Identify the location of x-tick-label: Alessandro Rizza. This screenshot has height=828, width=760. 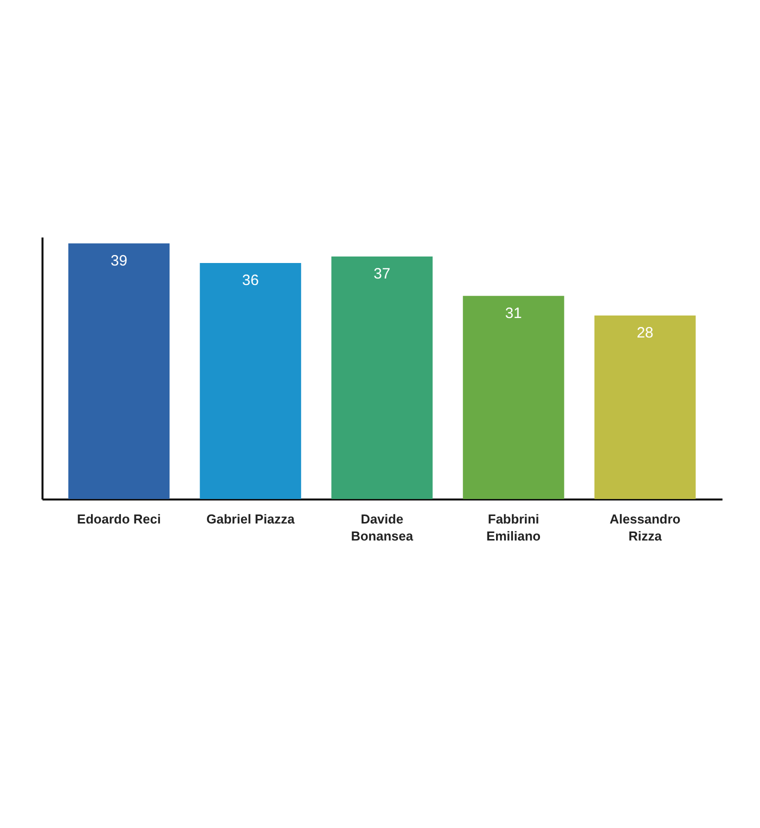
(645, 528).